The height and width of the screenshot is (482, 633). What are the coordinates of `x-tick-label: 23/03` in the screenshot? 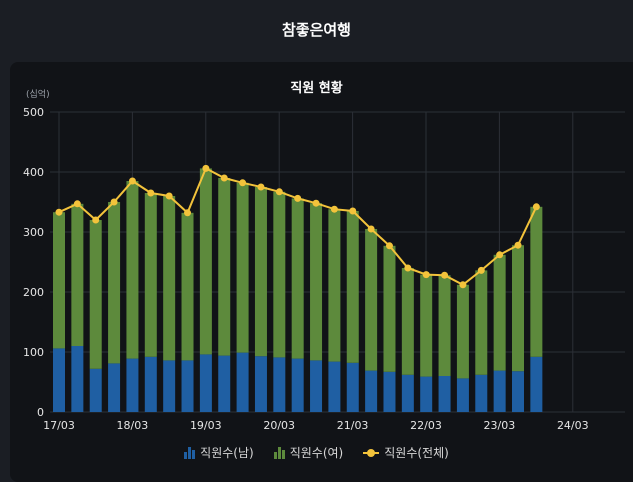 It's located at (500, 425).